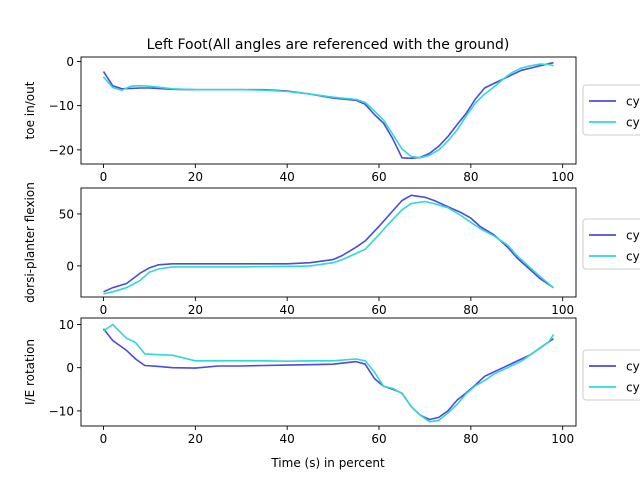 The image size is (640, 484). I want to click on y-tick-label: 50, so click(66, 214).